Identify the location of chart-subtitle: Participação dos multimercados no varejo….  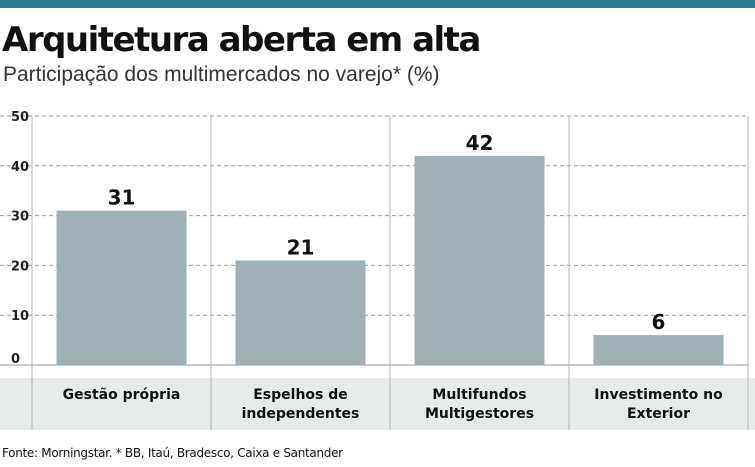
(221, 74).